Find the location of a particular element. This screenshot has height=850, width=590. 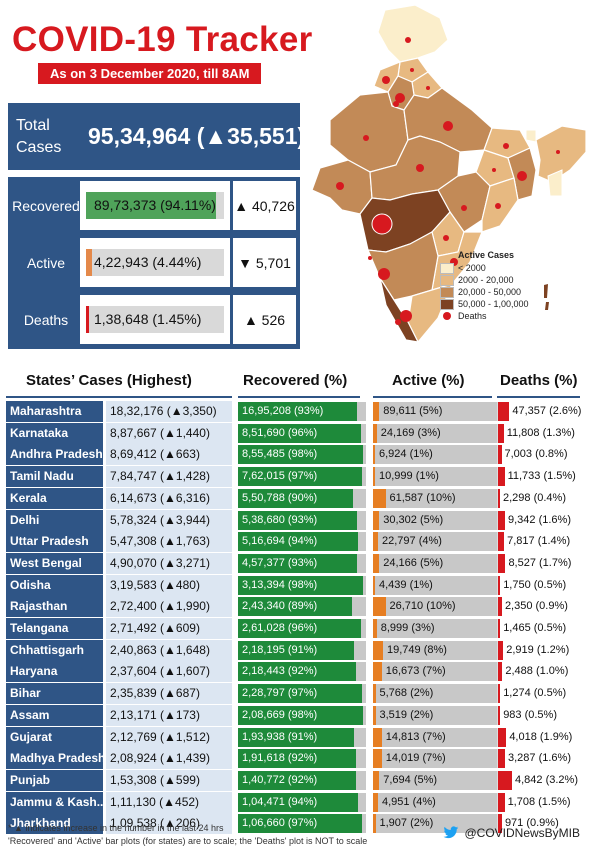

state-name: Odisha is located at coordinates (54, 585).